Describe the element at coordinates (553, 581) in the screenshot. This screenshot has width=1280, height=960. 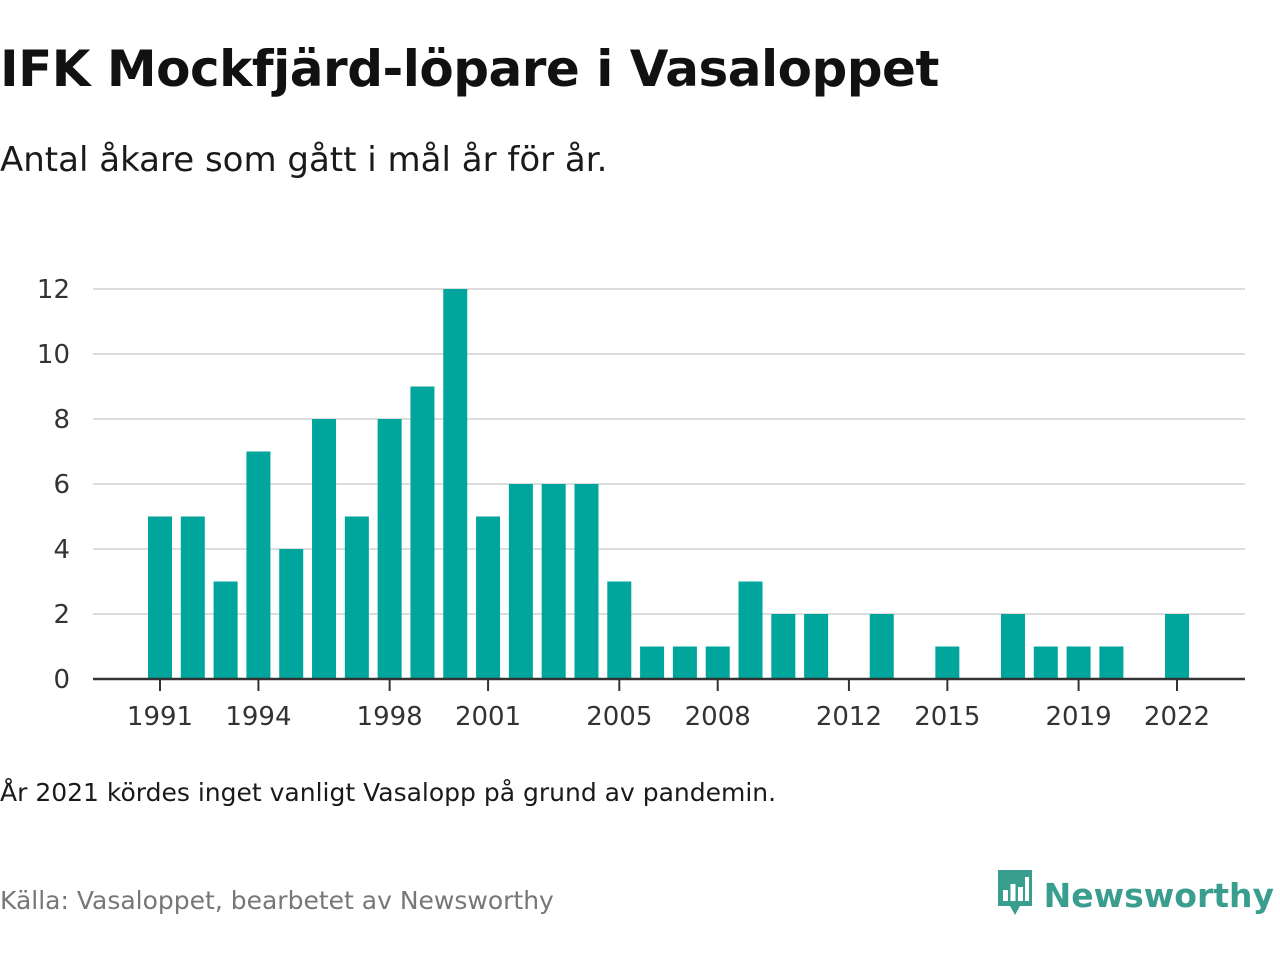
I see `bar-2003` at that location.